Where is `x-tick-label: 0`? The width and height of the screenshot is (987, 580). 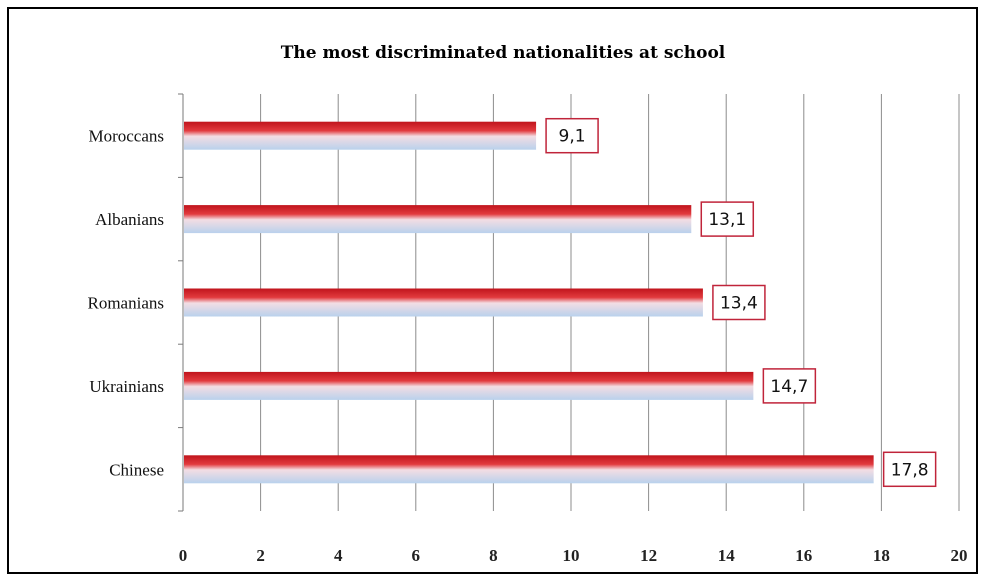 x-tick-label: 0 is located at coordinates (183, 555).